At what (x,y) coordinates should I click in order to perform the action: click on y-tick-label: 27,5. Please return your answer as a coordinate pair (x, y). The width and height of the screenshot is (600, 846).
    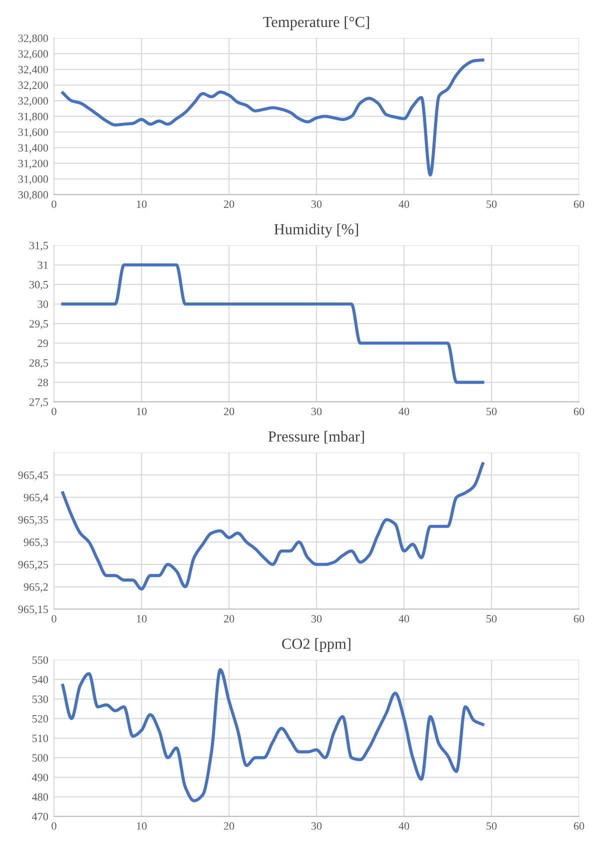
    Looking at the image, I should click on (38, 403).